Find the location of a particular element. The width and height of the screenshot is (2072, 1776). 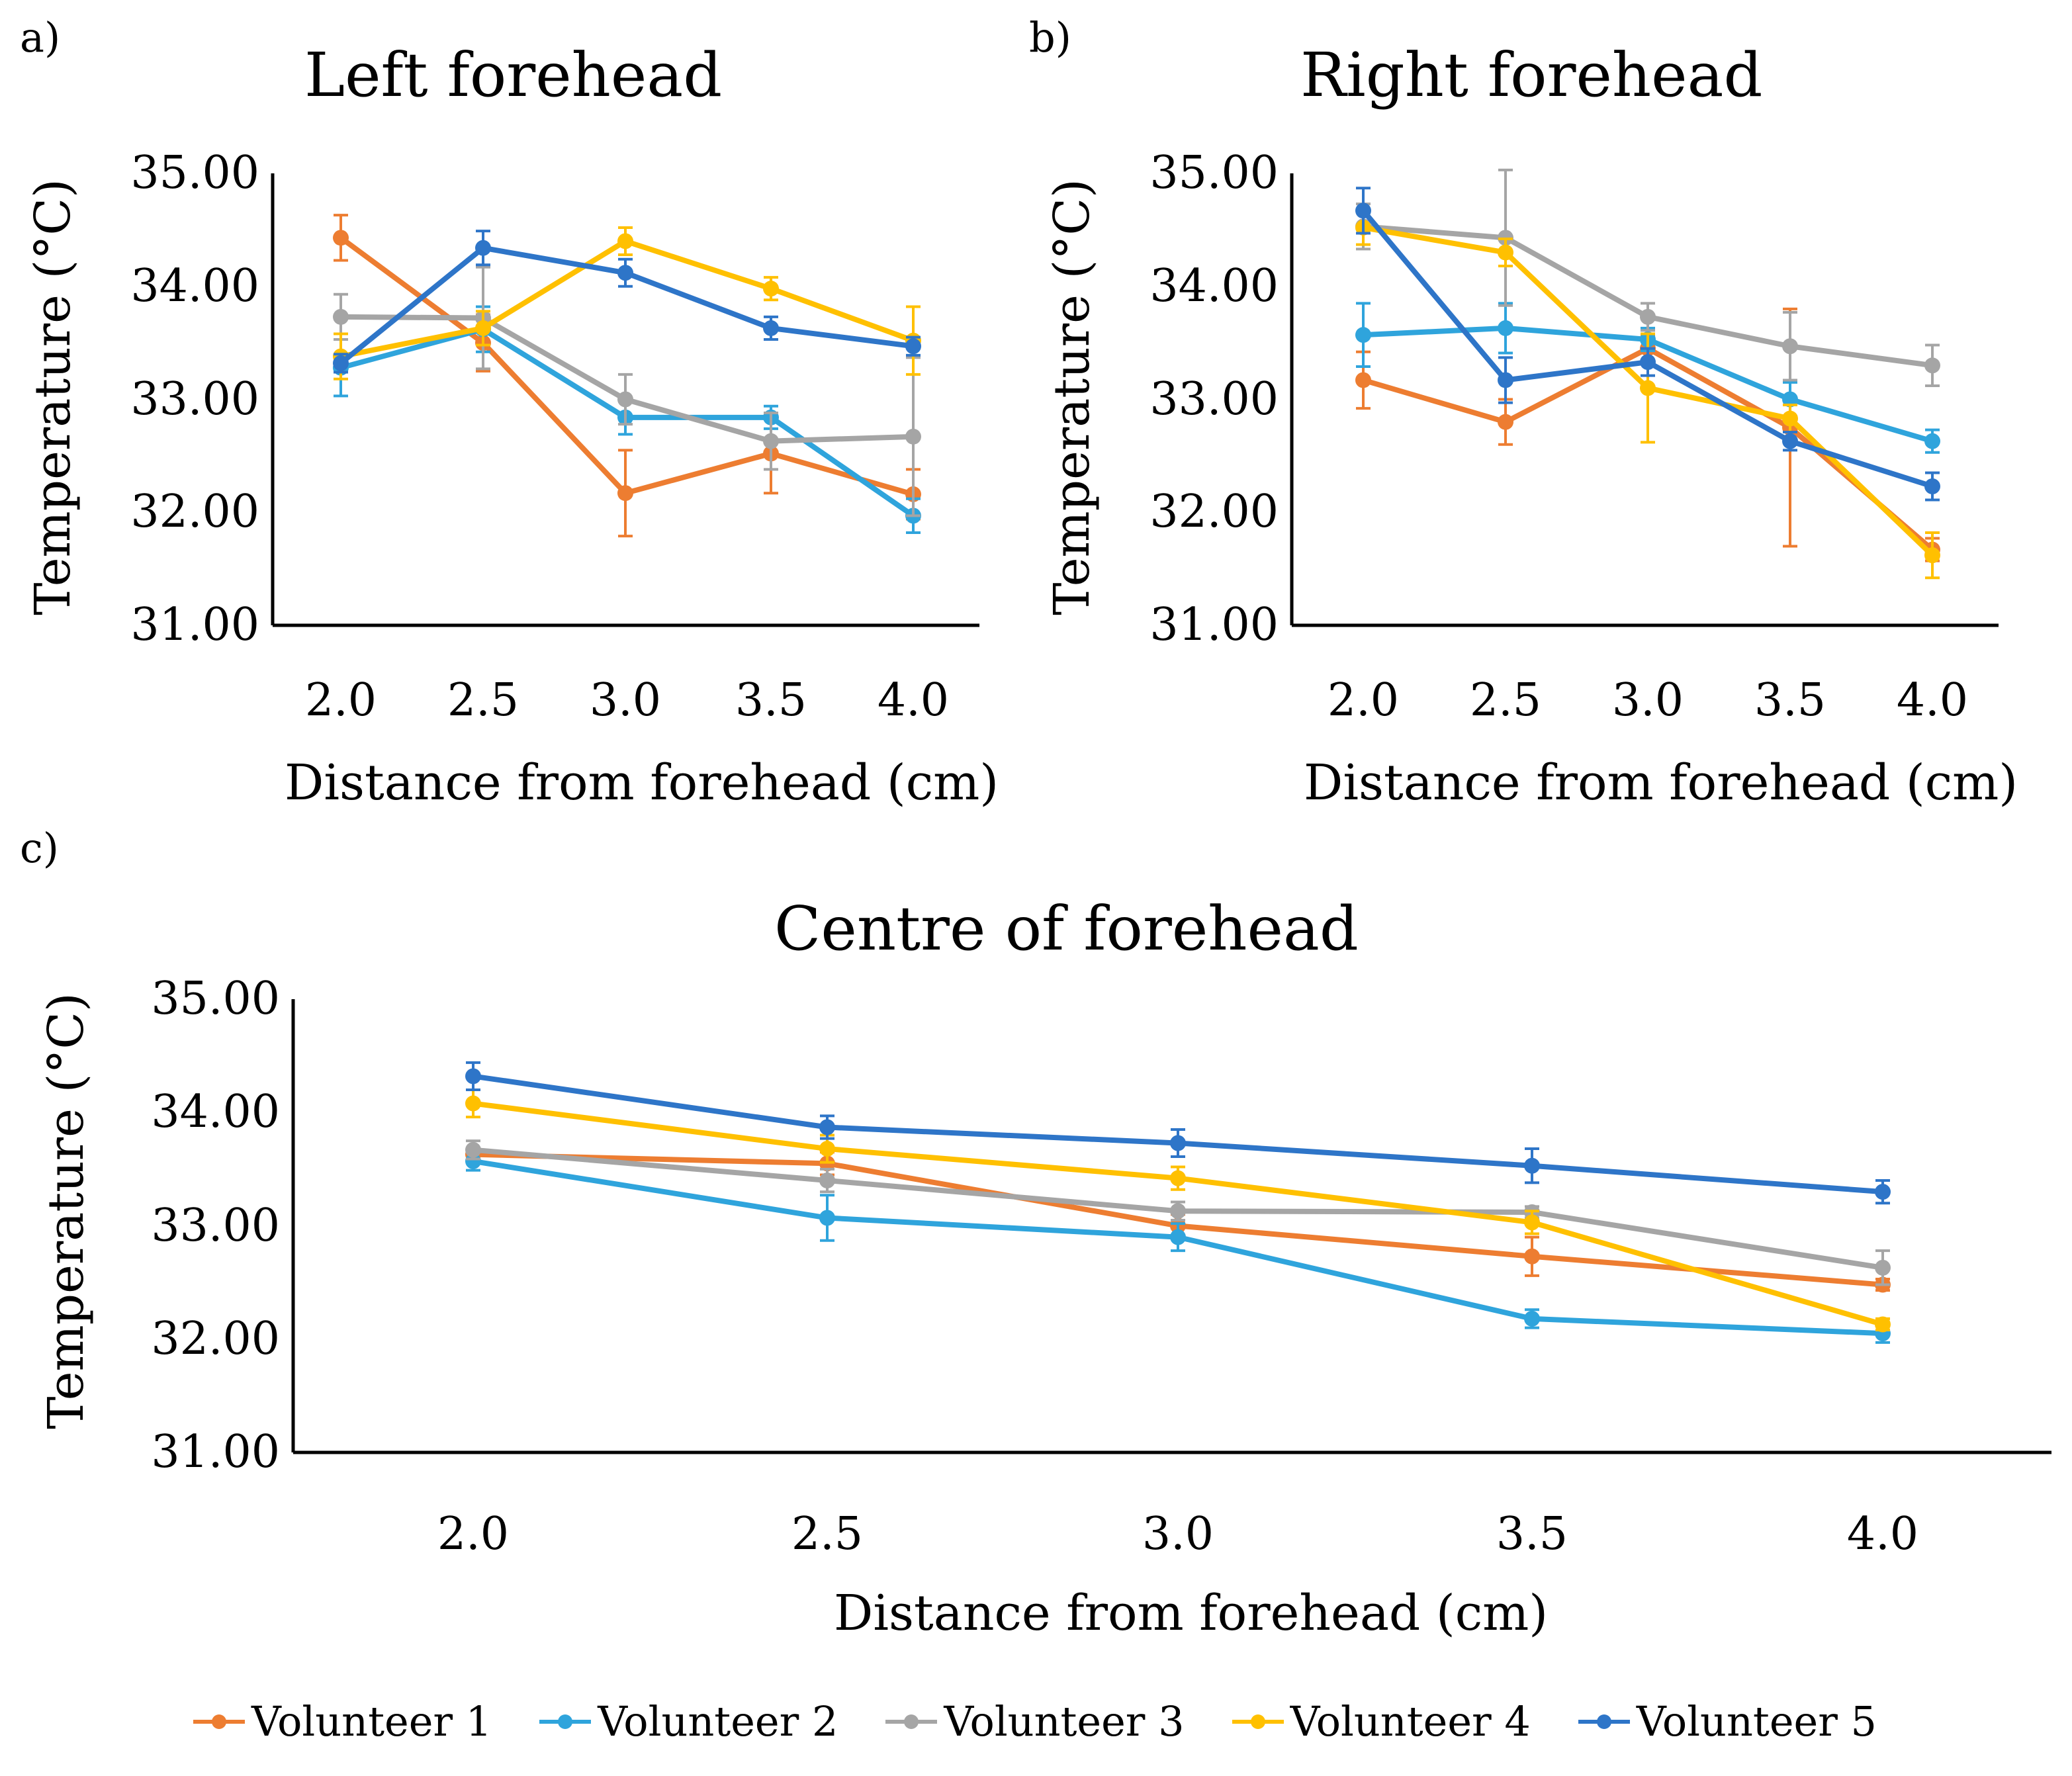

chart-title-right: Right forehead is located at coordinates (1531, 75).